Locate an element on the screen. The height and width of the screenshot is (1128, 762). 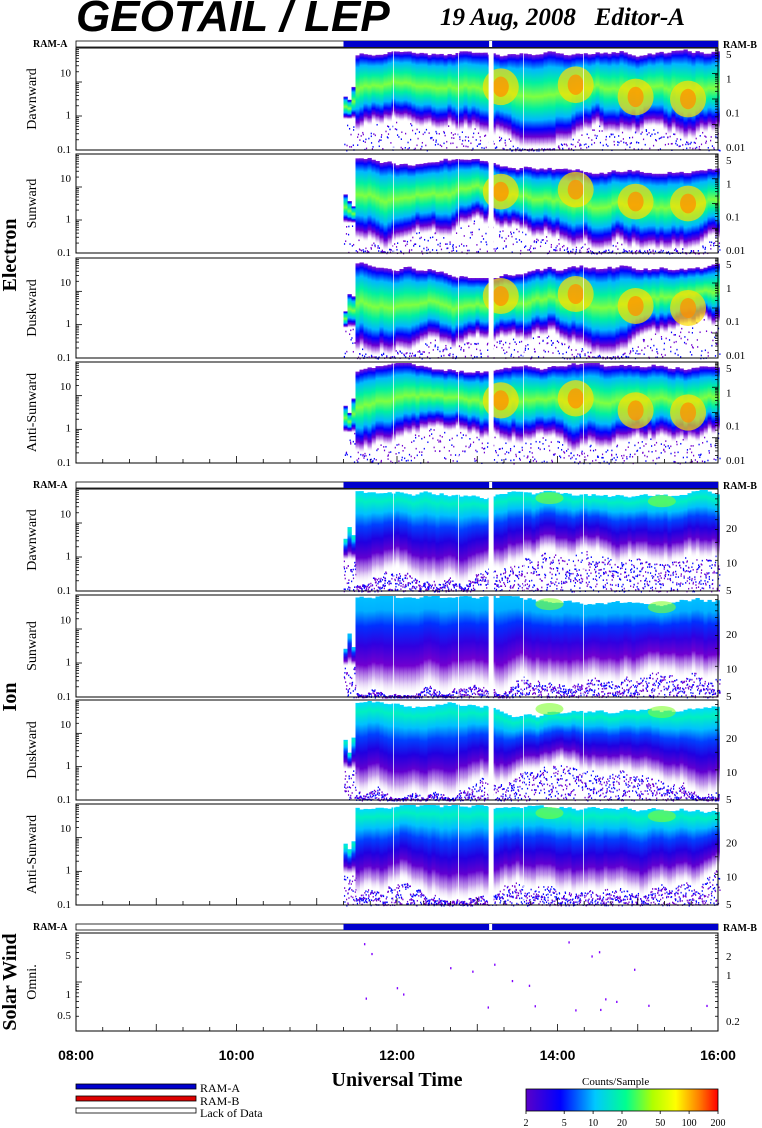
data-gap is located at coordinates (491, 203).